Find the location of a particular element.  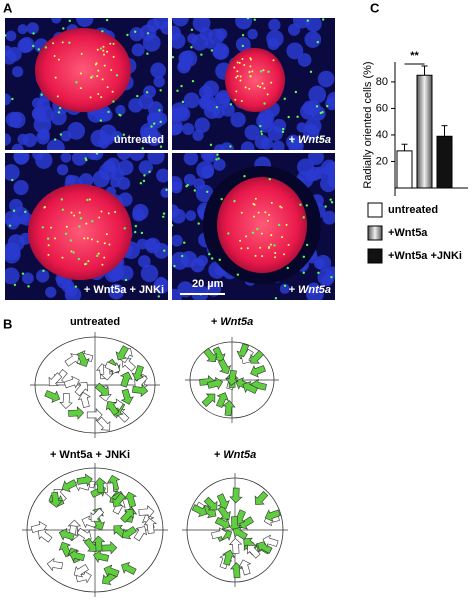

image-caption: + Wnt5a + JNKi is located at coordinates (124, 290).